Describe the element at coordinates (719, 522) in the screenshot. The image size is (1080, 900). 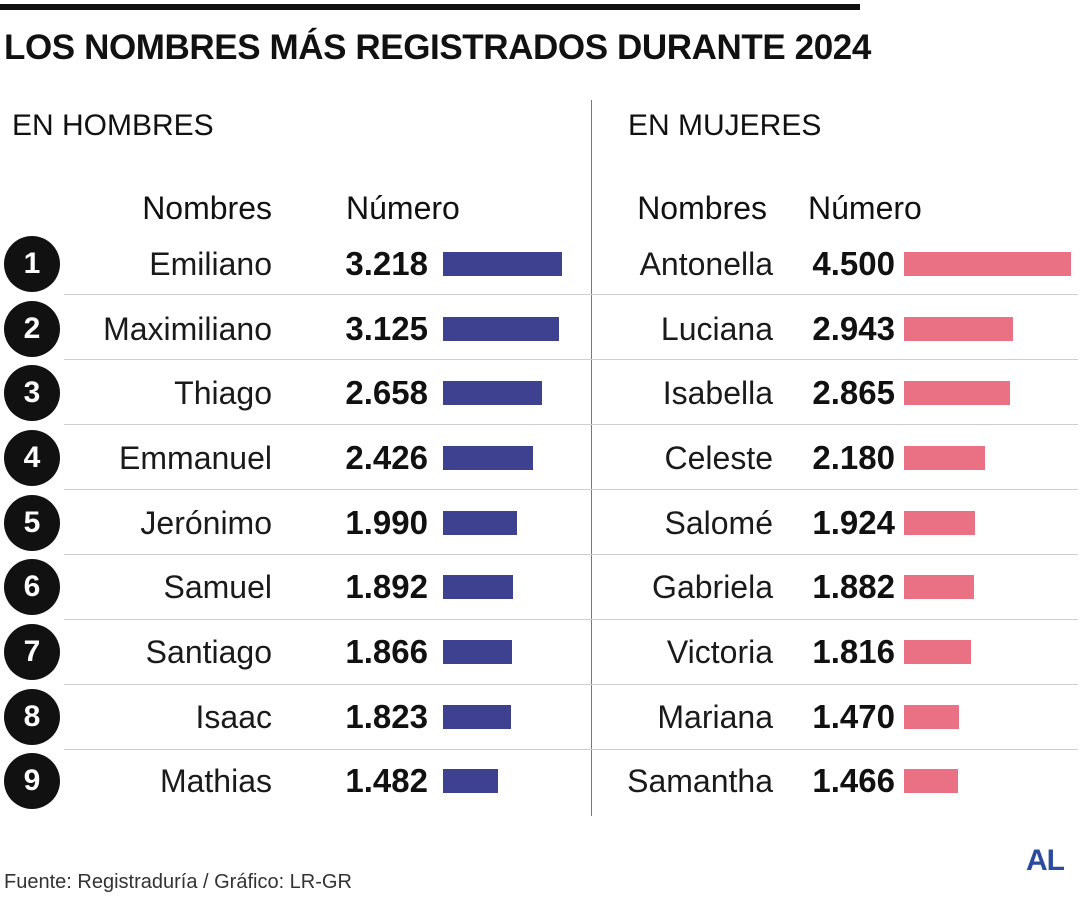
I see `women-name-label: Salomé` at that location.